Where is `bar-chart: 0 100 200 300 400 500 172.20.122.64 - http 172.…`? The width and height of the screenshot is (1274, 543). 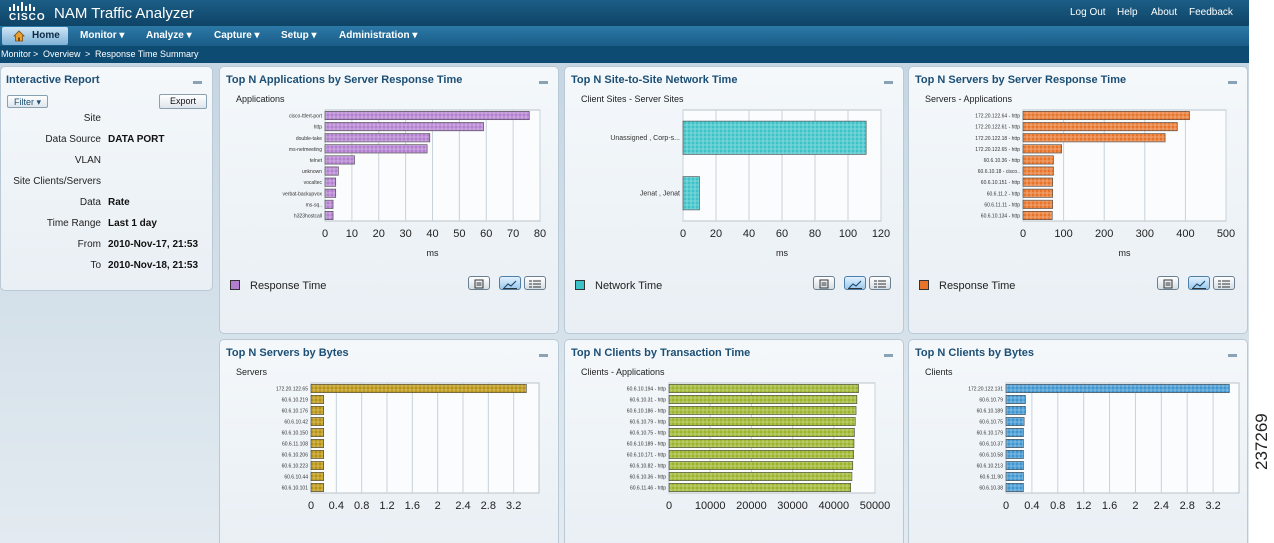 bar-chart: 0 100 200 300 400 500 172.20.122.64 - http 172.… is located at coordinates (1105, 183).